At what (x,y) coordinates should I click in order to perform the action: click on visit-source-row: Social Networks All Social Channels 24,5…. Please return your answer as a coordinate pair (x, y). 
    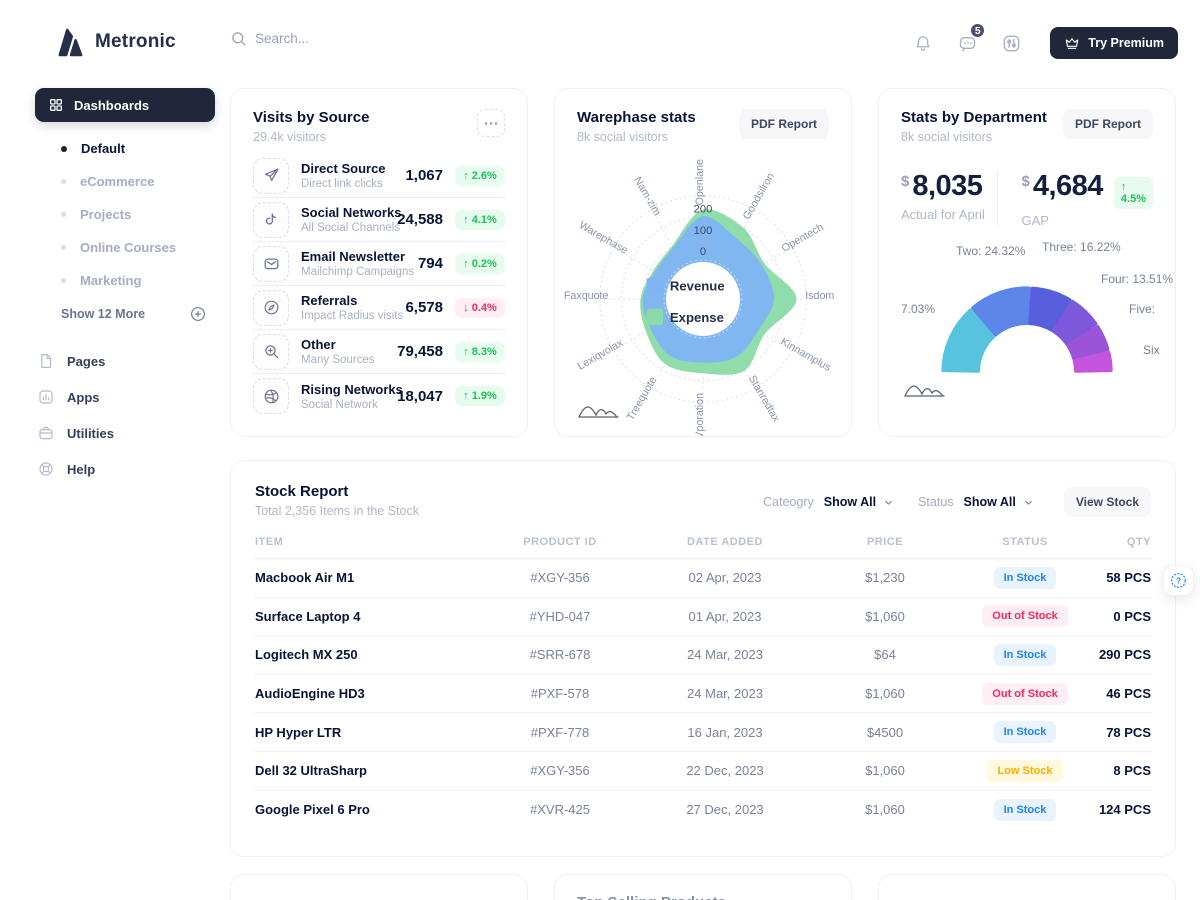
    Looking at the image, I should click on (379, 220).